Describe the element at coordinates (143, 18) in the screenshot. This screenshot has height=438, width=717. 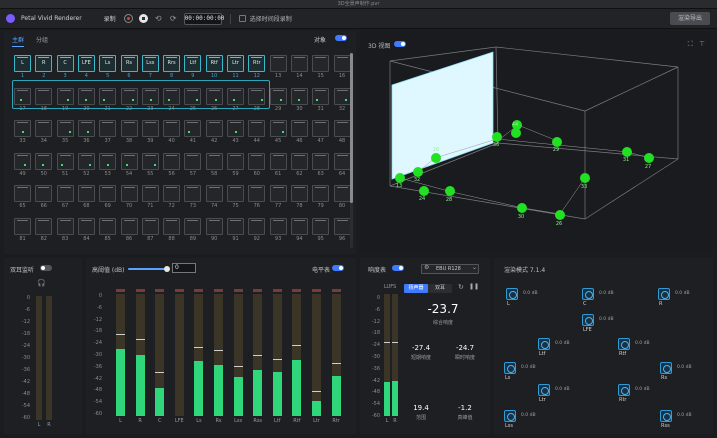
I see `stop-button` at that location.